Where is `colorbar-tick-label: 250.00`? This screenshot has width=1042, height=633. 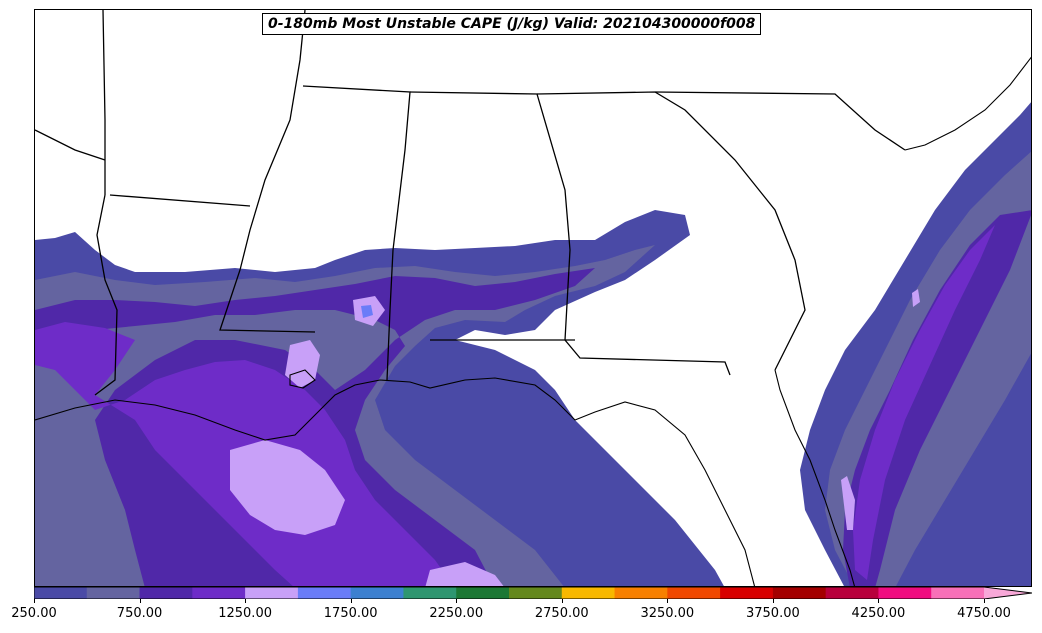
colorbar-tick-label: 250.00 is located at coordinates (34, 613).